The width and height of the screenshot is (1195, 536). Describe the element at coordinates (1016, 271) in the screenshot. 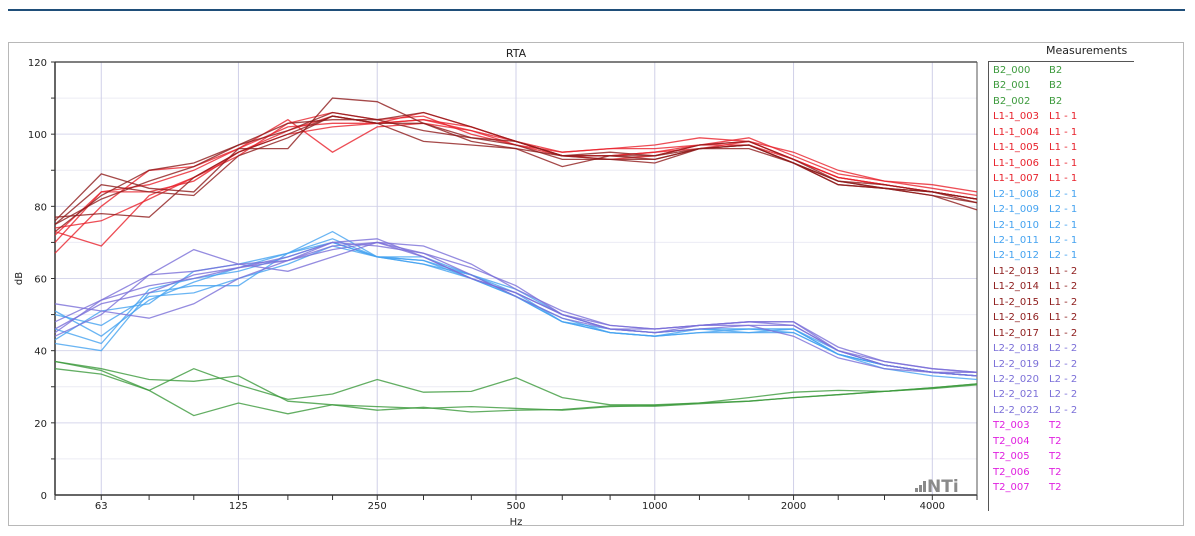

I see `legend-measurement-name: L1-2_013` at that location.